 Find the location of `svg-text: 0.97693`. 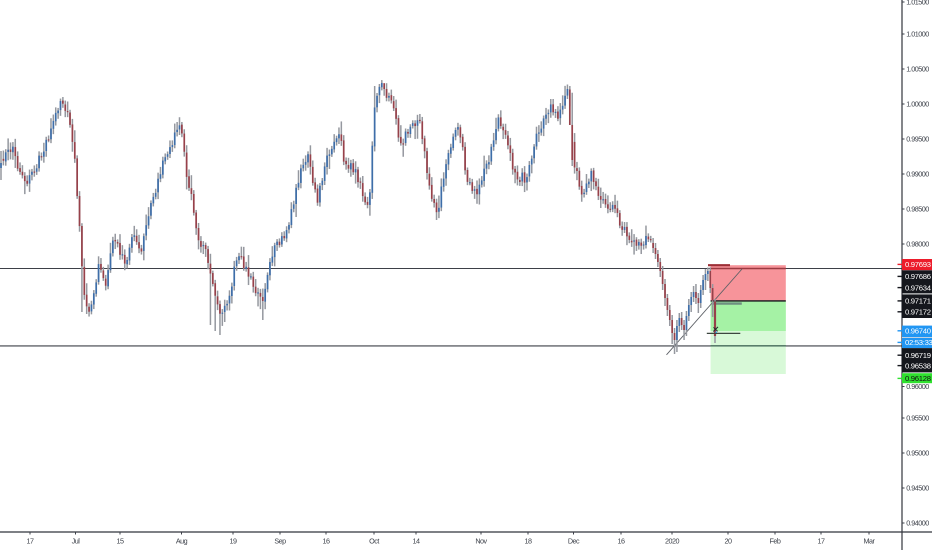

svg-text: 0.97693 is located at coordinates (918, 264).